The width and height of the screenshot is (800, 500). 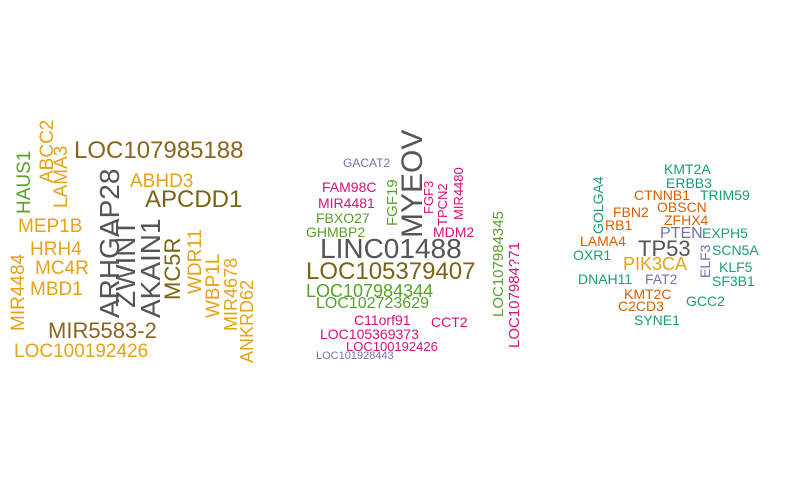 I want to click on cloud-word: FBXO27, so click(x=343, y=218).